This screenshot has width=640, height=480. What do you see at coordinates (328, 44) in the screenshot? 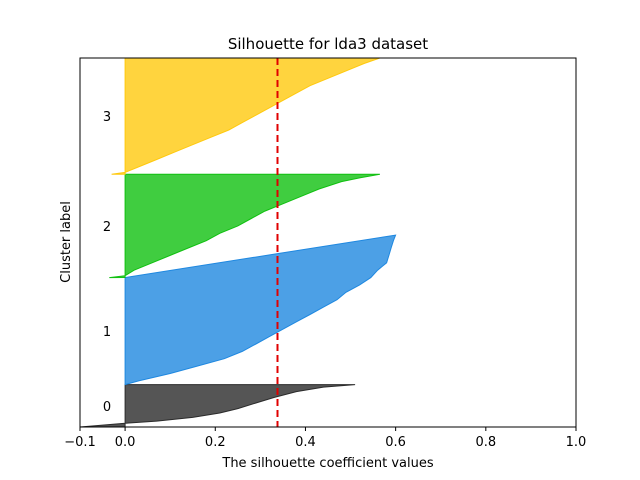
I see `chart-title: Silhouette for lda3 dataset` at bounding box center [328, 44].